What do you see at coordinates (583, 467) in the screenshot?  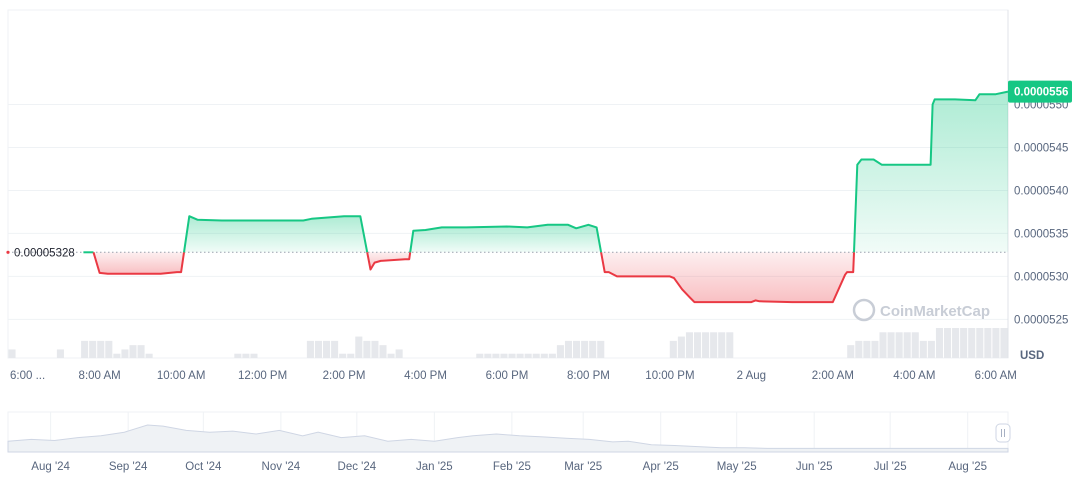 I see `overview-tick-label: Mar '25` at bounding box center [583, 467].